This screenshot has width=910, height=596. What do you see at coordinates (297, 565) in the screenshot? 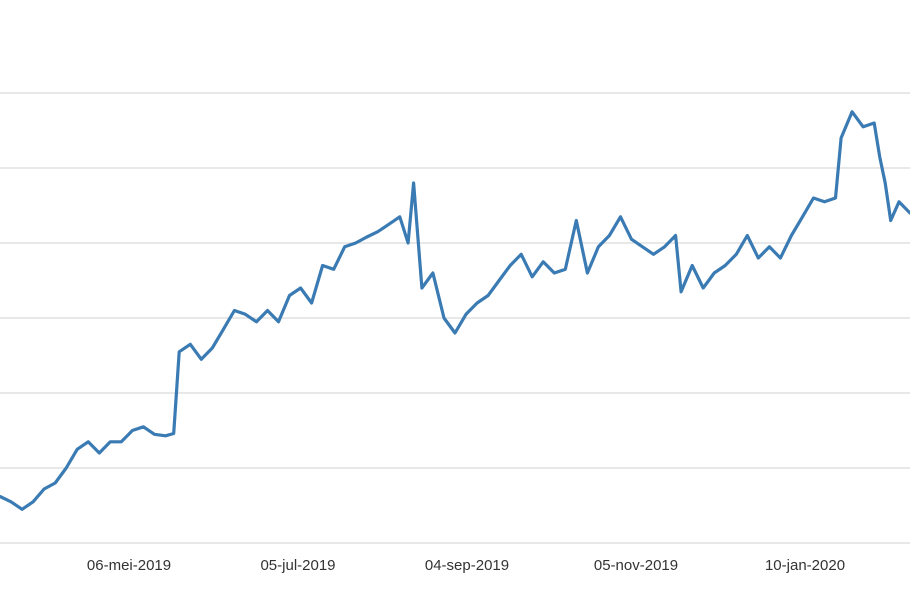
I see `x-tick-label: 05-jul-2019` at bounding box center [297, 565].